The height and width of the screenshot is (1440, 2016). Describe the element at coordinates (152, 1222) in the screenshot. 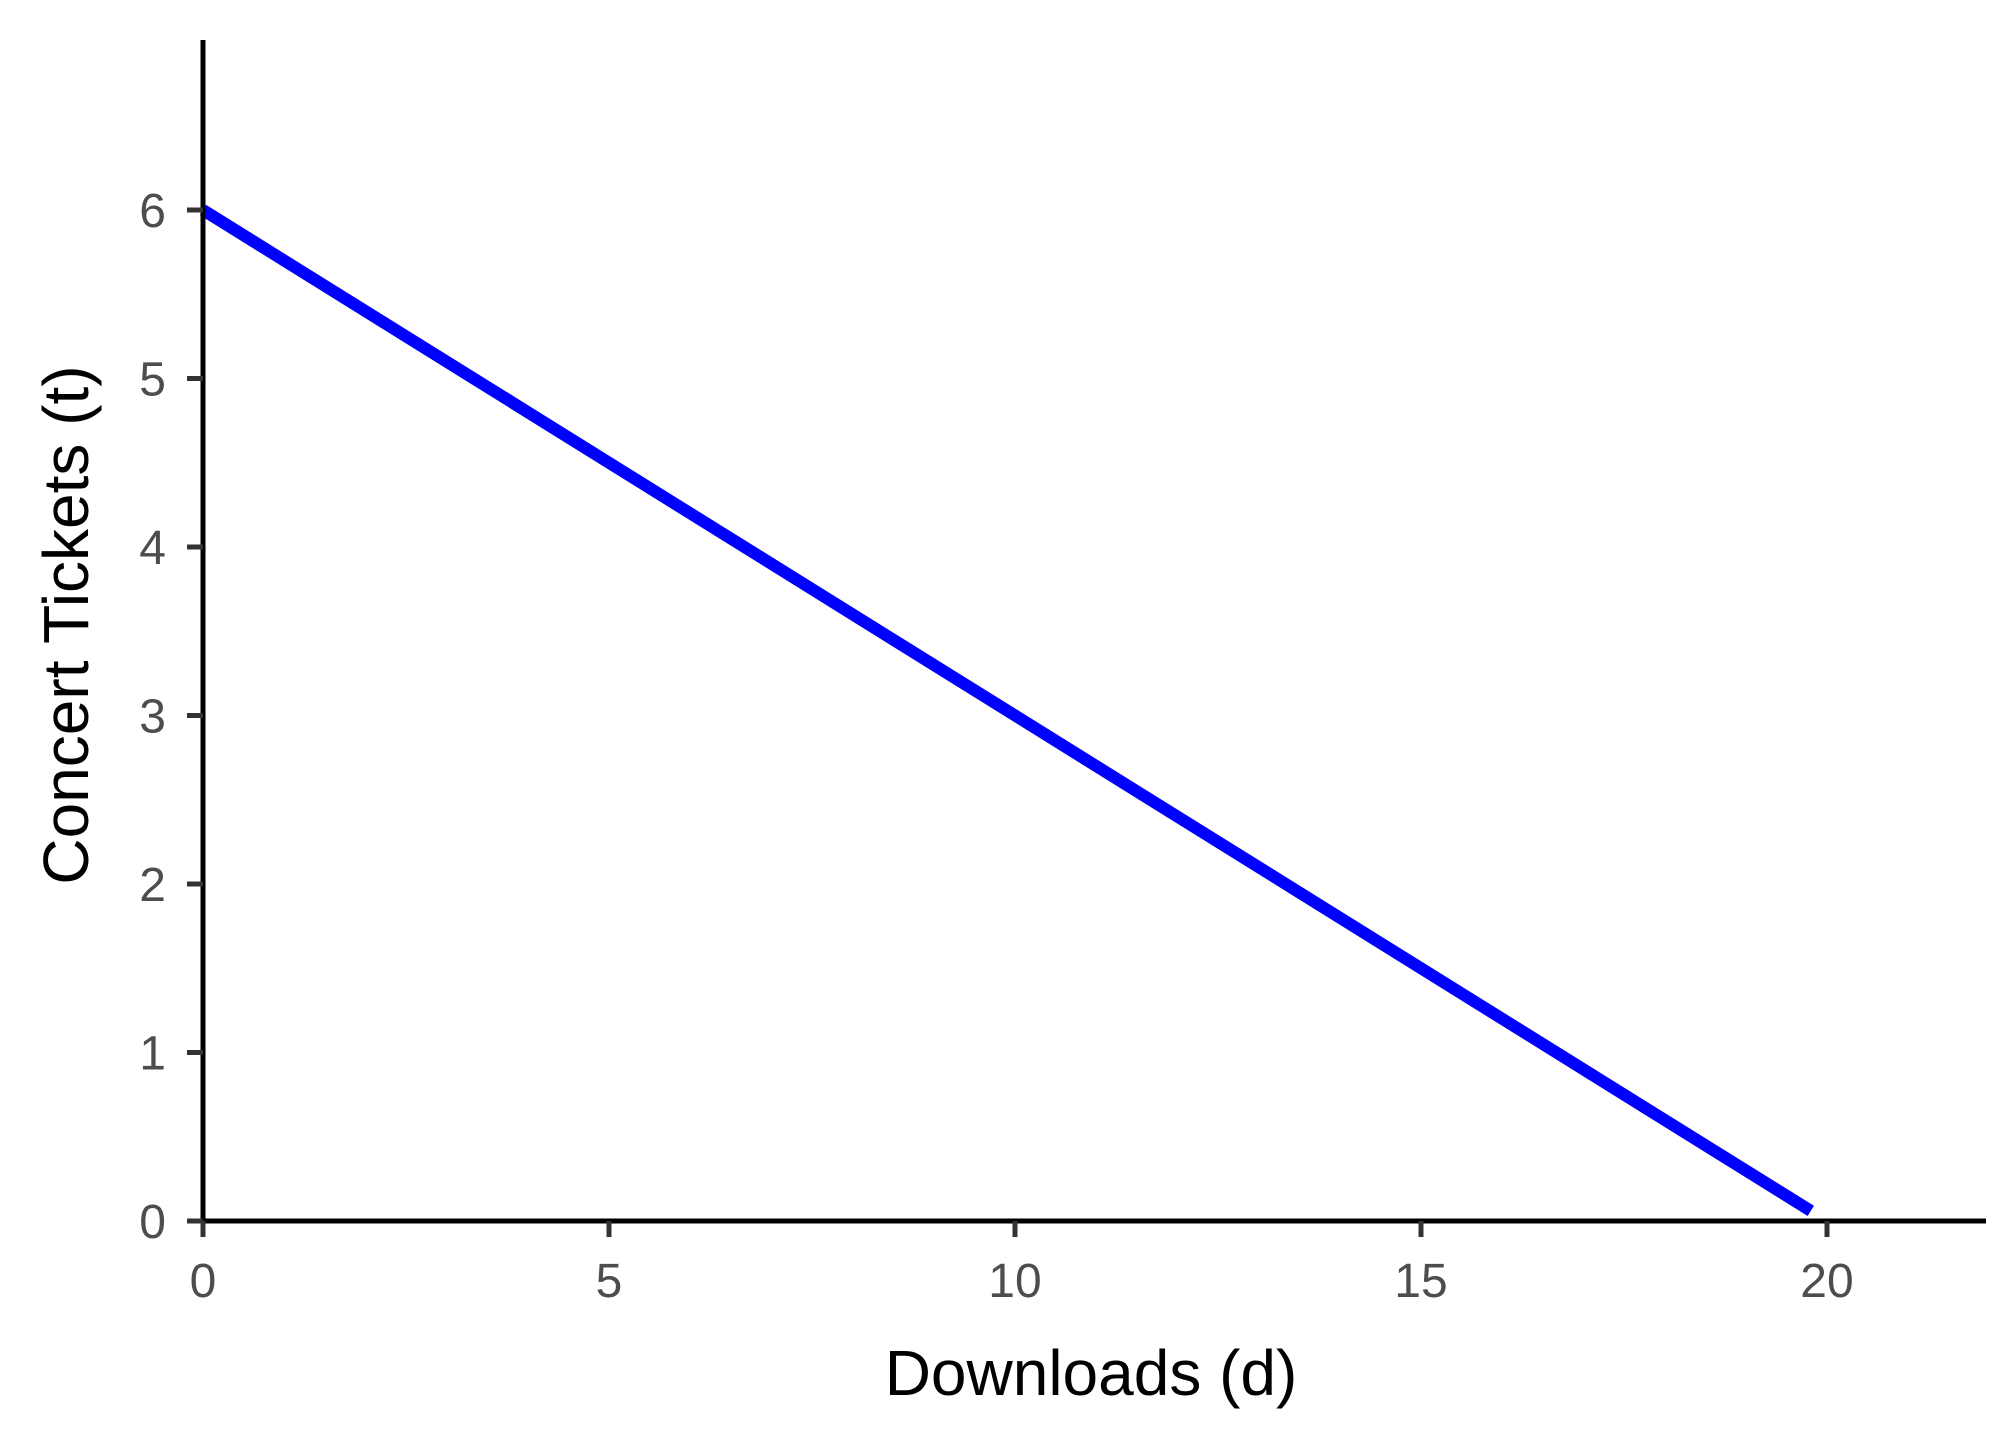

I see `y-tick-label: 0` at that location.